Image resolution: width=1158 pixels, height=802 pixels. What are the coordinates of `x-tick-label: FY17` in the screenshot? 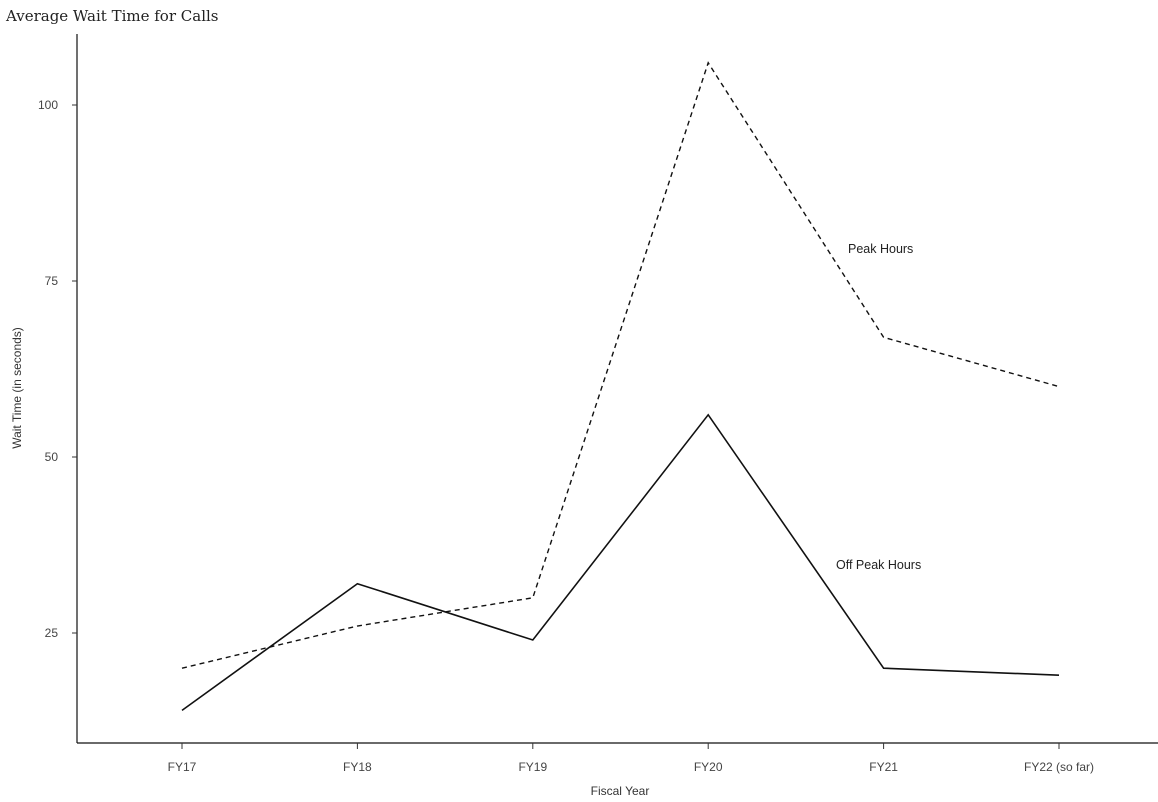 It's located at (182, 767).